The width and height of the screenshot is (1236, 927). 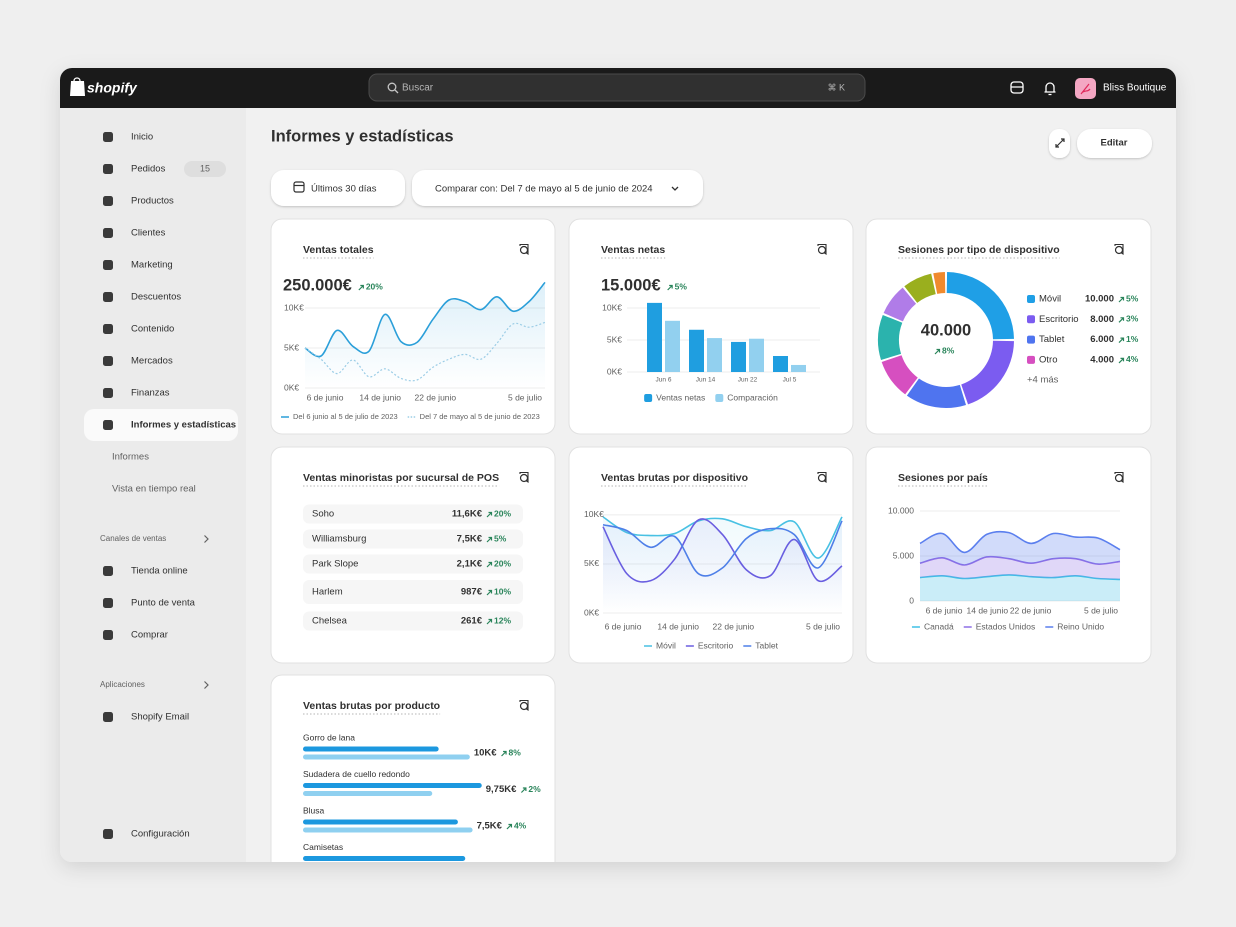 What do you see at coordinates (160, 717) in the screenshot?
I see `nav-item: Shopify Email` at bounding box center [160, 717].